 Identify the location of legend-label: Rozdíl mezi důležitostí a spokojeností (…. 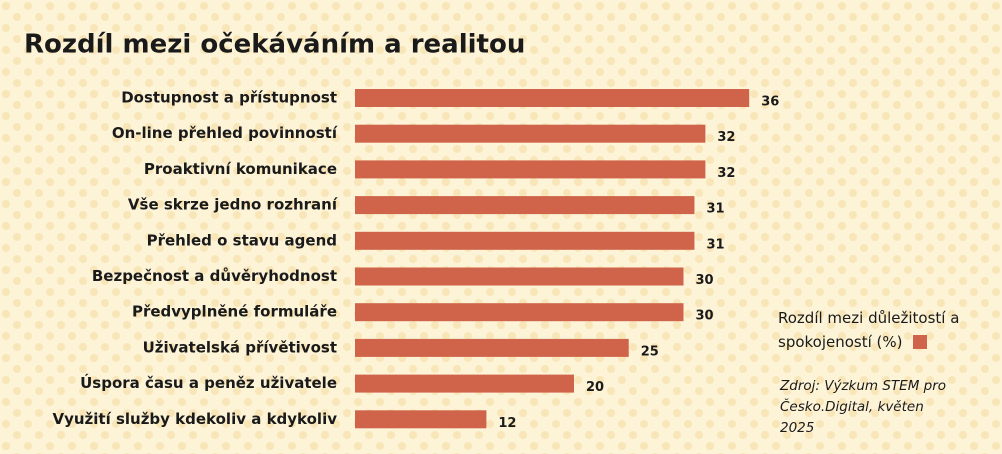
(869, 330).